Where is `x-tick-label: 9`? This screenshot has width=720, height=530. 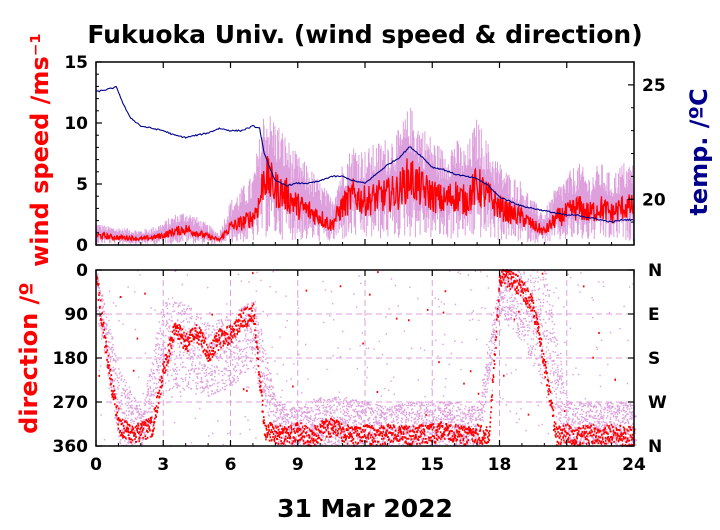
x-tick-label: 9 is located at coordinates (298, 465).